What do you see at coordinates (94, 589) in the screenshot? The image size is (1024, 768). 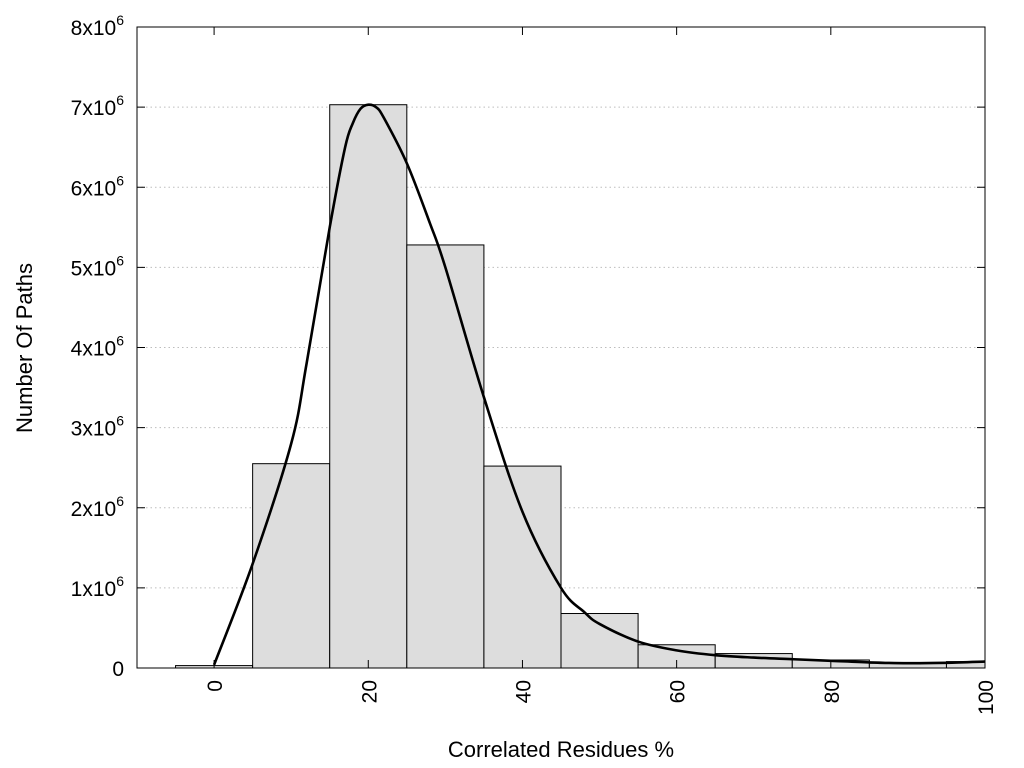 I see `y-tick-base: 1x10` at bounding box center [94, 589].